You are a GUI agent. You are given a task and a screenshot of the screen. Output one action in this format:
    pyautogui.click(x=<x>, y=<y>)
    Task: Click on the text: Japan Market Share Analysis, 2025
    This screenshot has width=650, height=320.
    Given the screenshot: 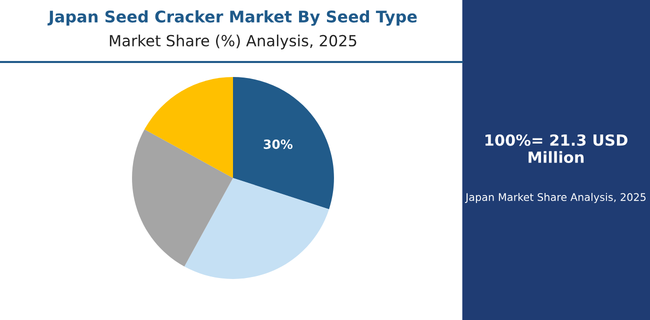 What is the action you would take?
    pyautogui.click(x=555, y=198)
    